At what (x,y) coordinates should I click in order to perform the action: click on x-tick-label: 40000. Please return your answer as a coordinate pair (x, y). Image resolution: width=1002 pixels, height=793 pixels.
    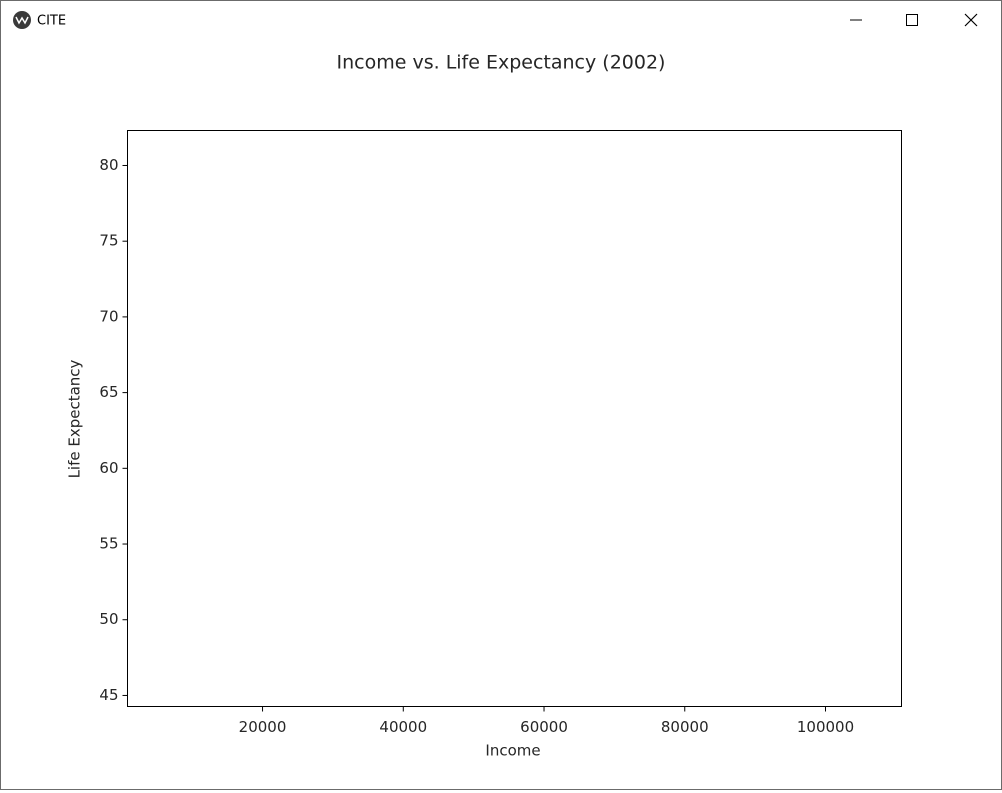
    Looking at the image, I should click on (403, 727).